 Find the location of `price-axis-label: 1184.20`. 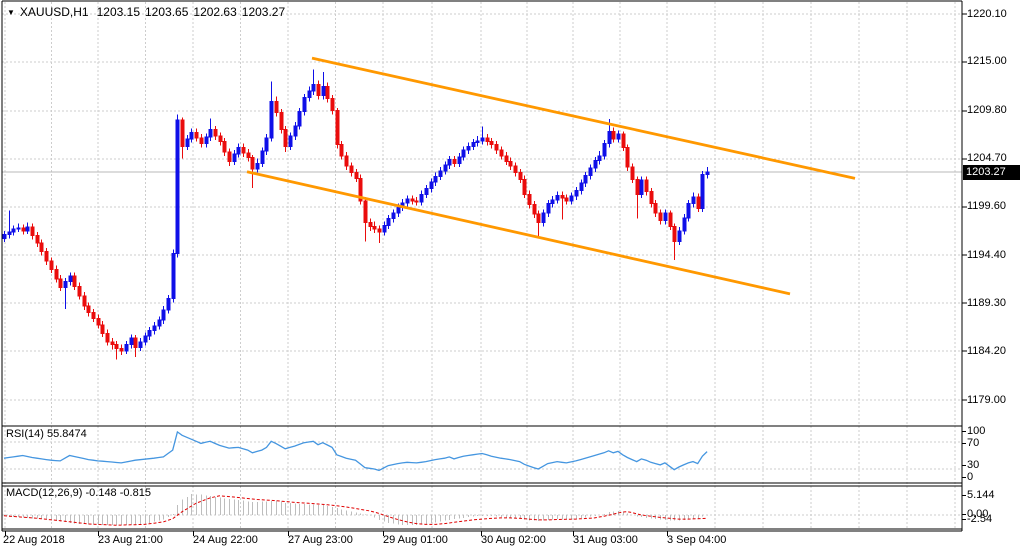

price-axis-label: 1184.20 is located at coordinates (986, 350).